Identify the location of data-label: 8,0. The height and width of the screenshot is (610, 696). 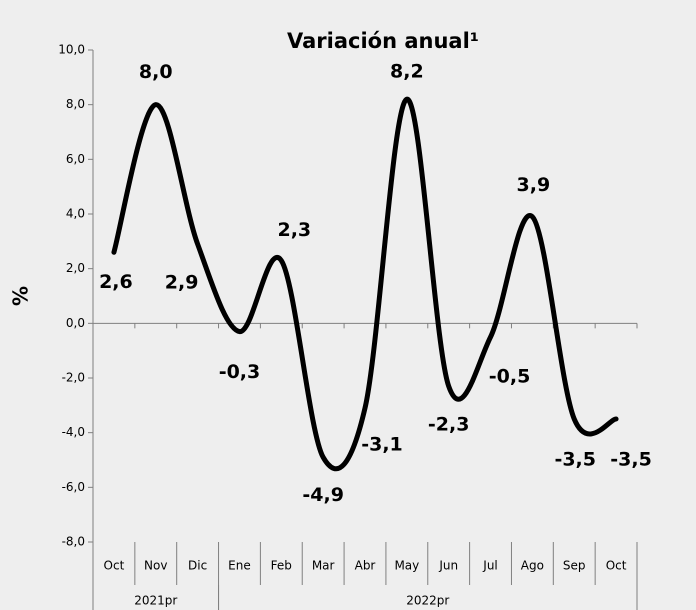
(156, 72).